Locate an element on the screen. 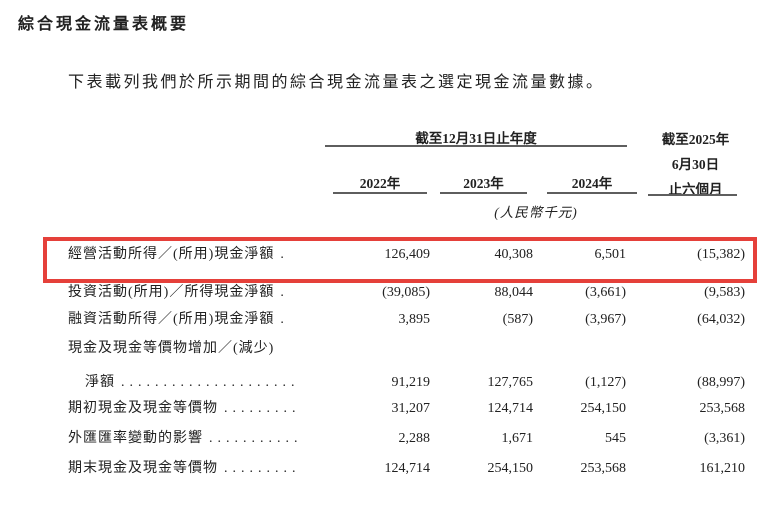 The image size is (770, 525). highlight-box is located at coordinates (400, 260).